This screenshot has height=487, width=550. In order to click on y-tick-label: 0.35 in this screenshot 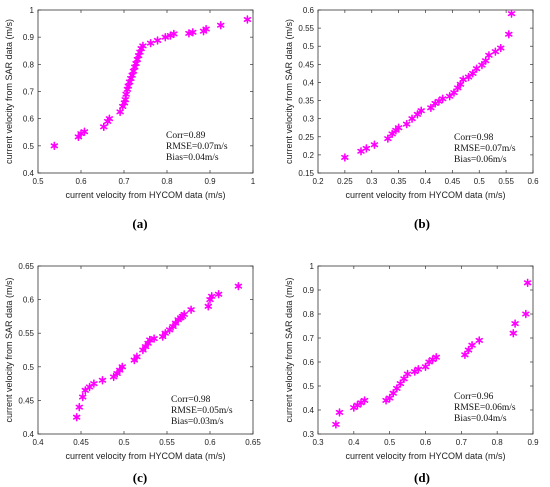, I will do `click(306, 101)`.